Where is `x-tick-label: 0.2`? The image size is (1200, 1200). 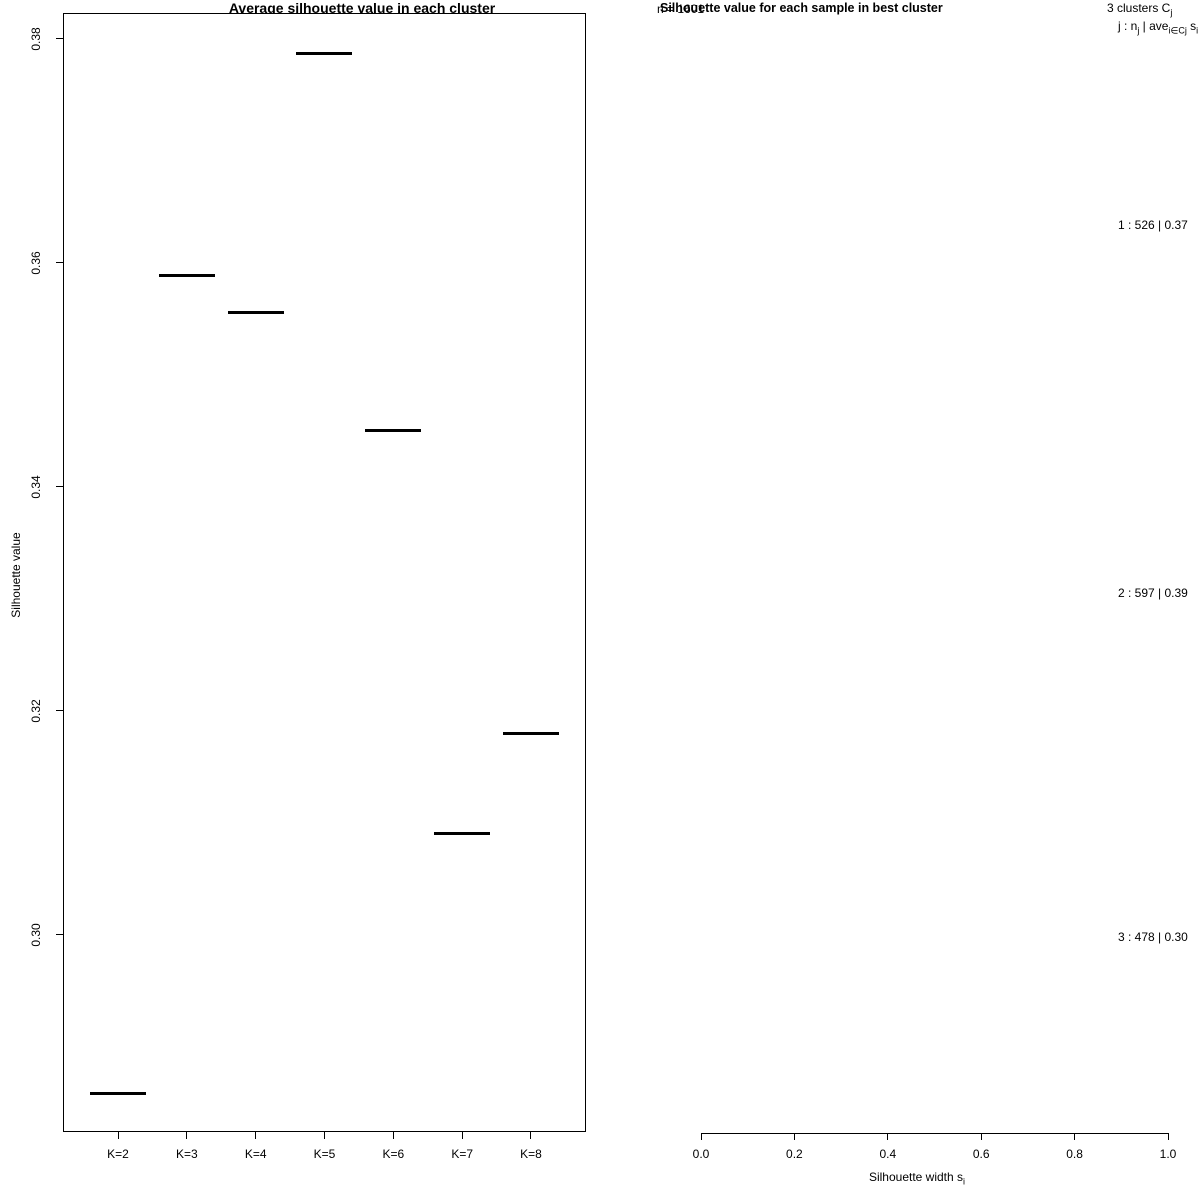 x-tick-label: 0.2 is located at coordinates (794, 1154).